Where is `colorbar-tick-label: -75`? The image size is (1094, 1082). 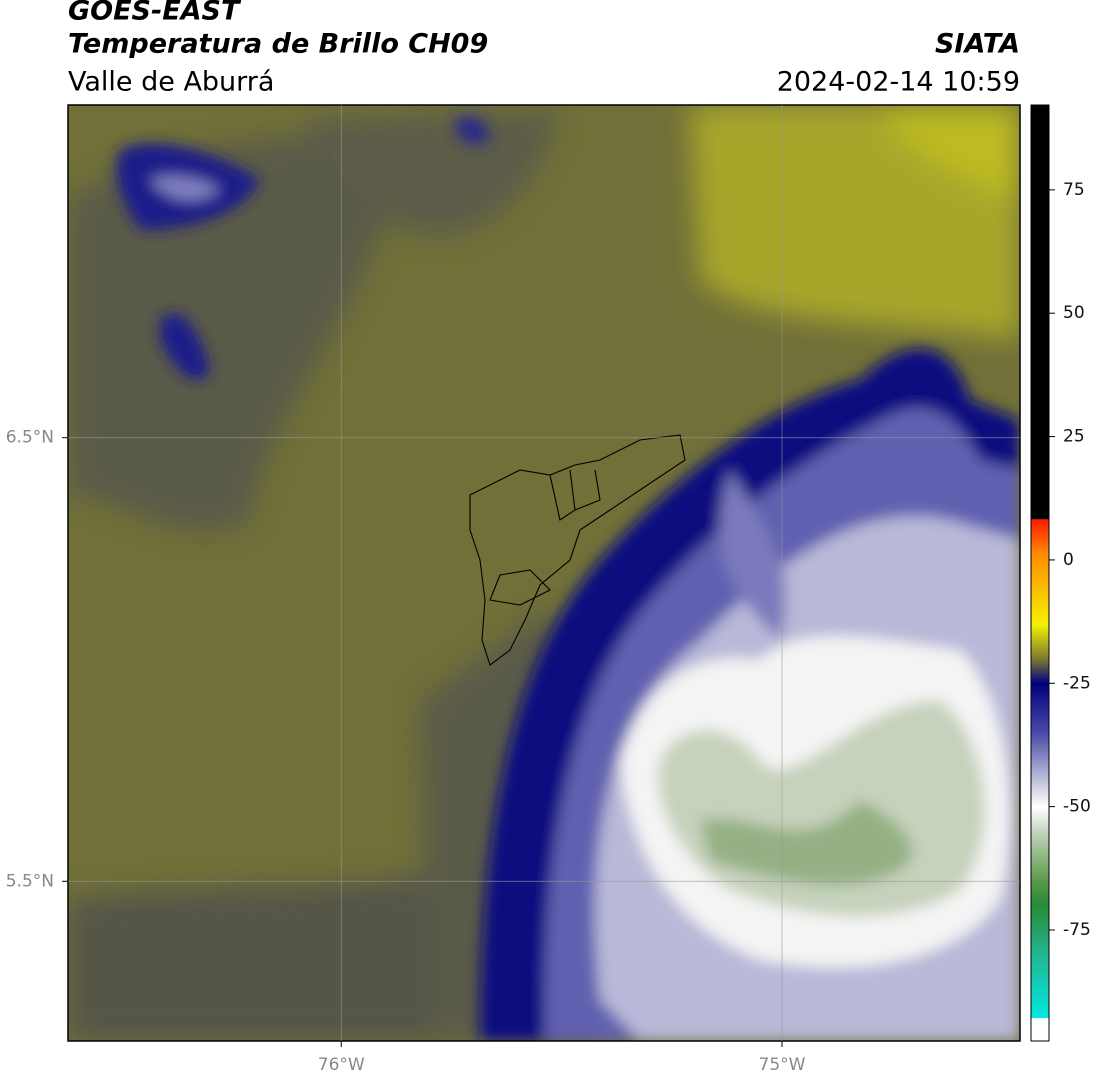
colorbar-tick-label: -75 is located at coordinates (1077, 930).